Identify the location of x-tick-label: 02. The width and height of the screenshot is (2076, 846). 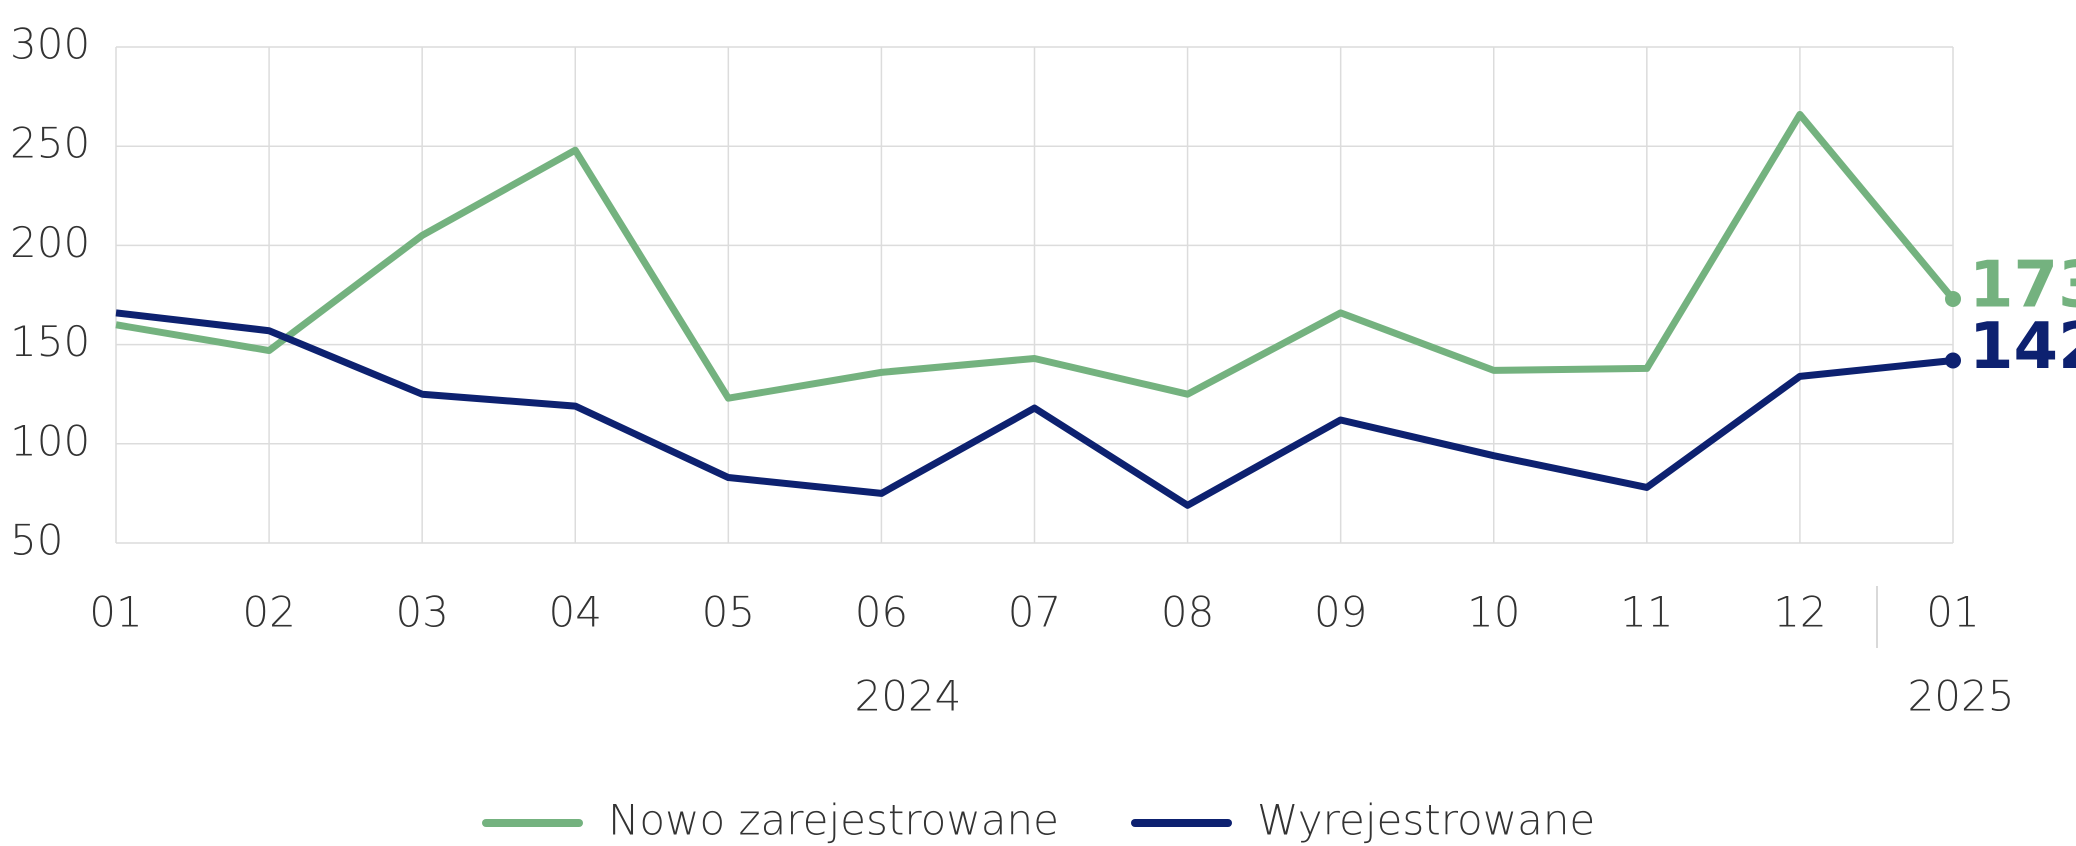
(268, 612).